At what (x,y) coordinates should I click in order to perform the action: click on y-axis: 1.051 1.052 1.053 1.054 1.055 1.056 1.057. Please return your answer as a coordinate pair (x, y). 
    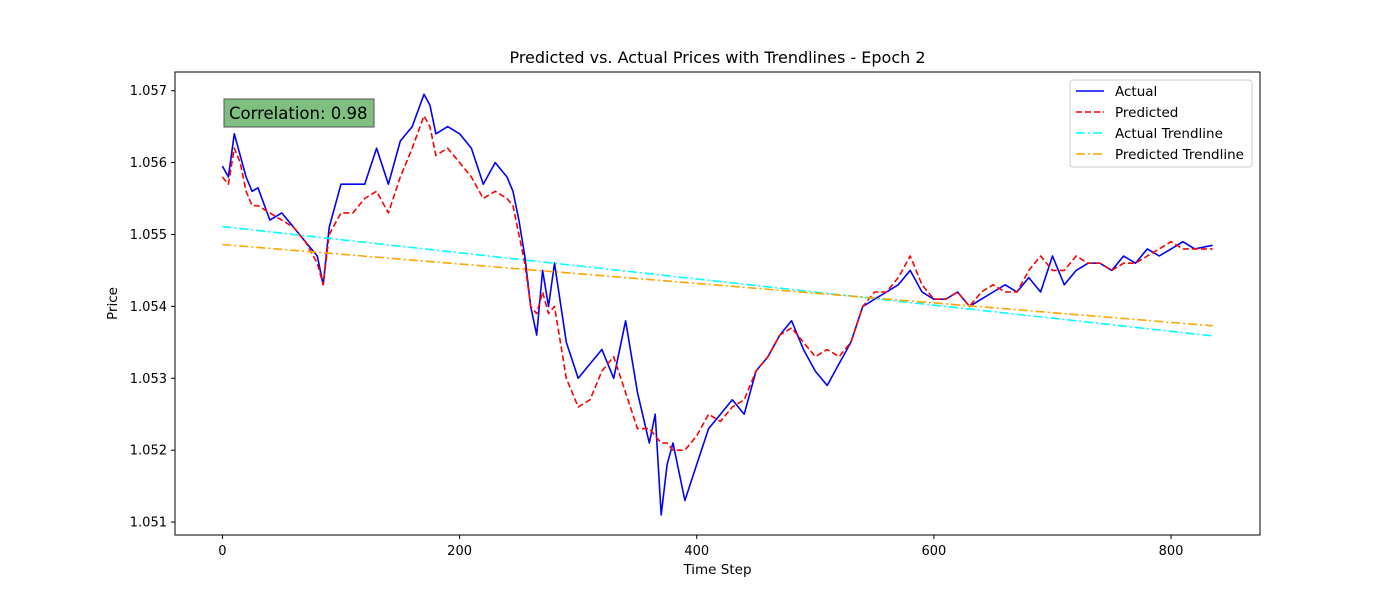
    Looking at the image, I should click on (152, 307).